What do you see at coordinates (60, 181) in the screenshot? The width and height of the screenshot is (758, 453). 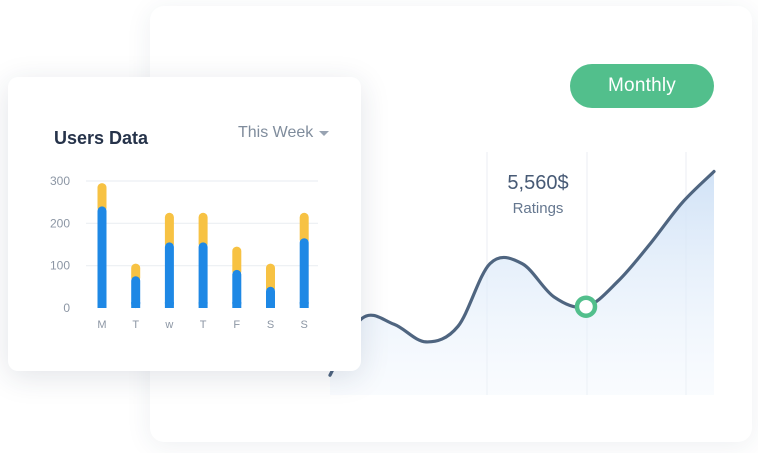 I see `y-tick-label: 300` at bounding box center [60, 181].